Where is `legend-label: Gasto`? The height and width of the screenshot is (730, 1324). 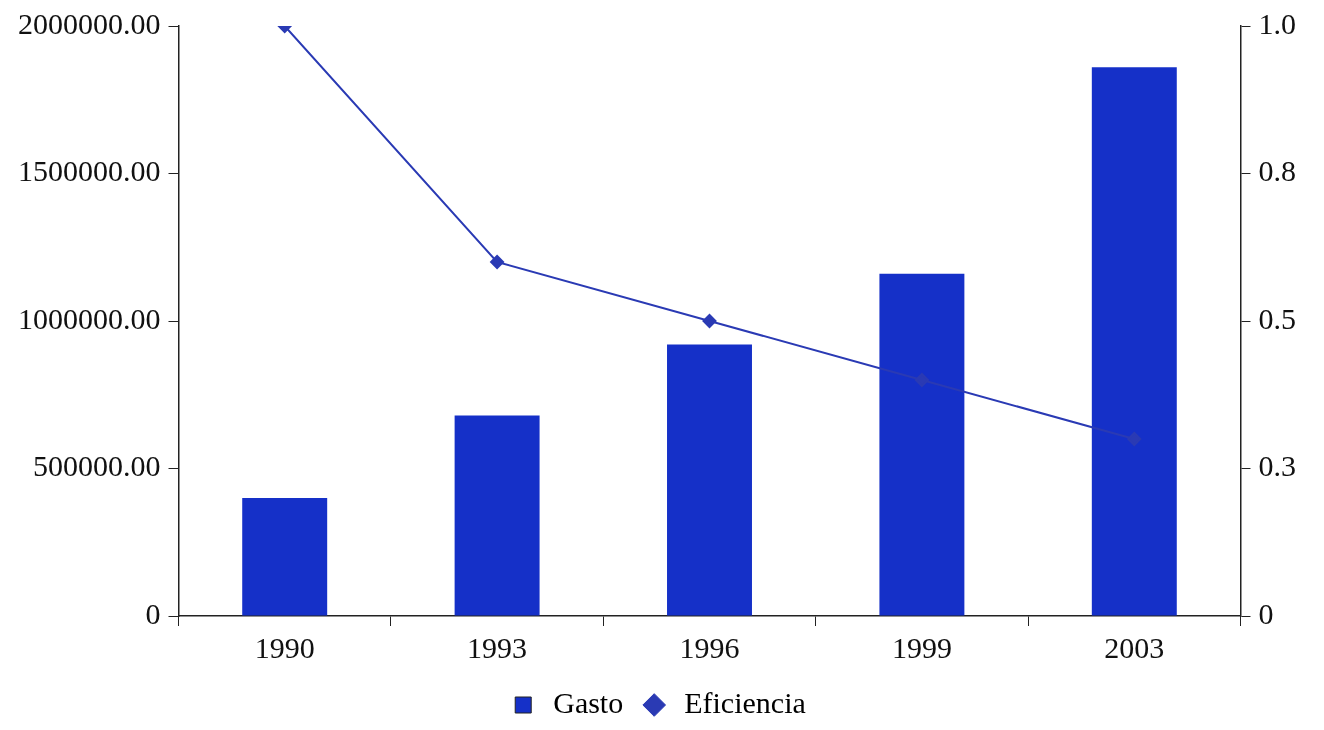 legend-label: Gasto is located at coordinates (588, 702).